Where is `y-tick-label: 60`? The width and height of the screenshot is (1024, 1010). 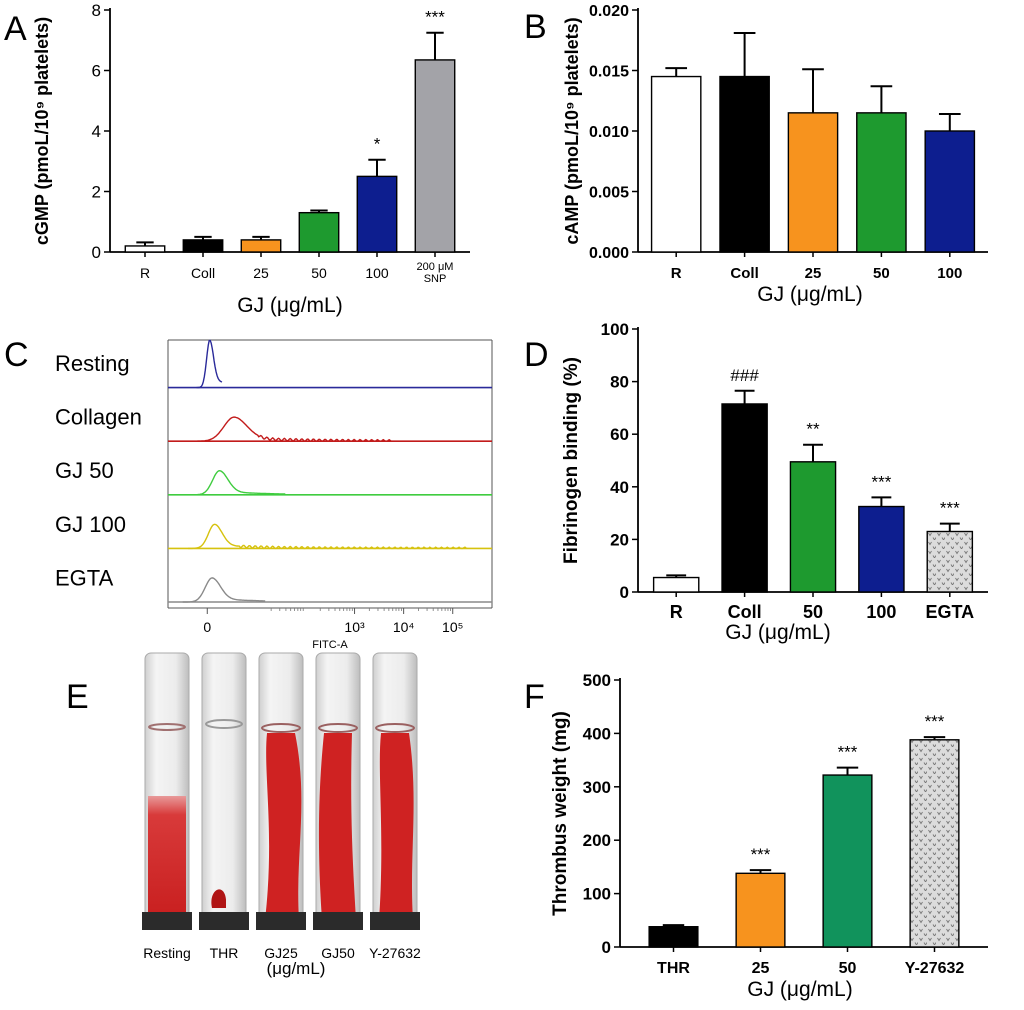 y-tick-label: 60 is located at coordinates (619, 434).